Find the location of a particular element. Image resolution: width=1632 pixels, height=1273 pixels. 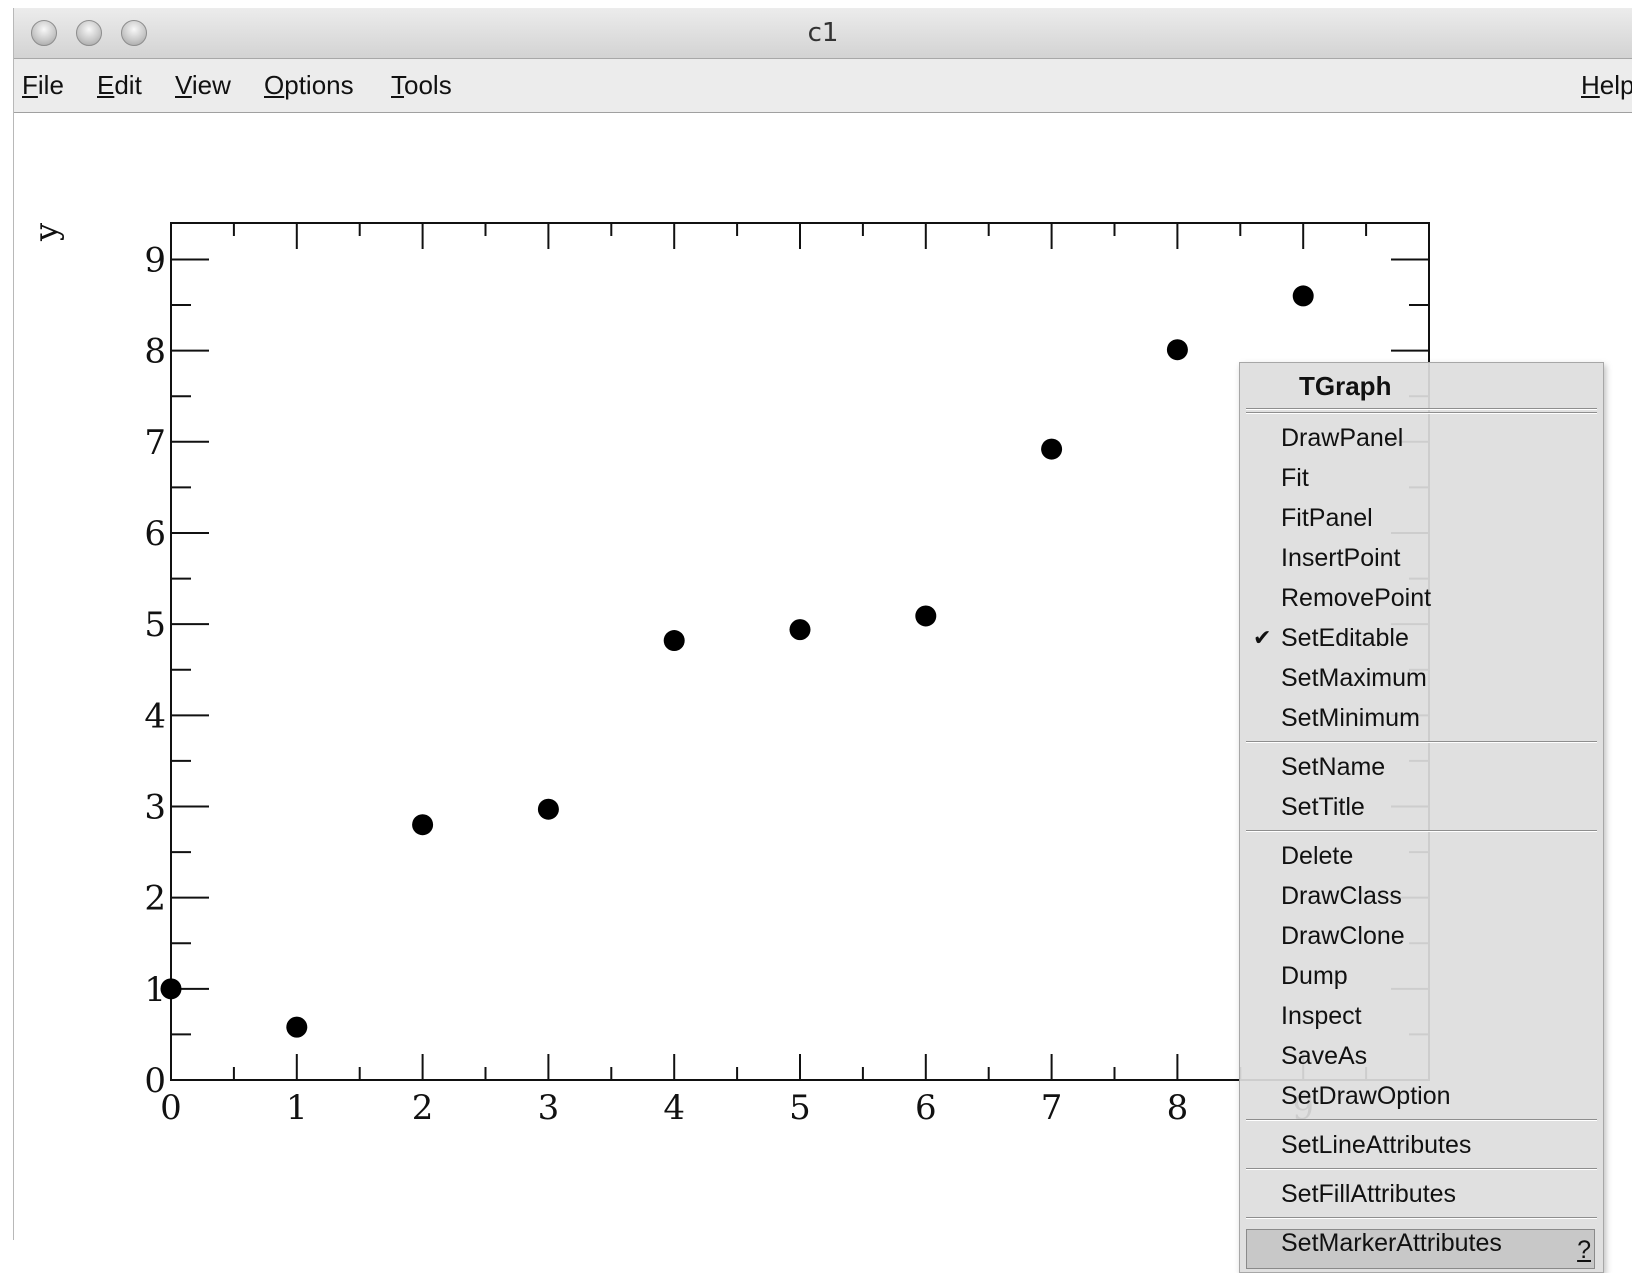

menu-item-delete: Delete is located at coordinates (1317, 856).